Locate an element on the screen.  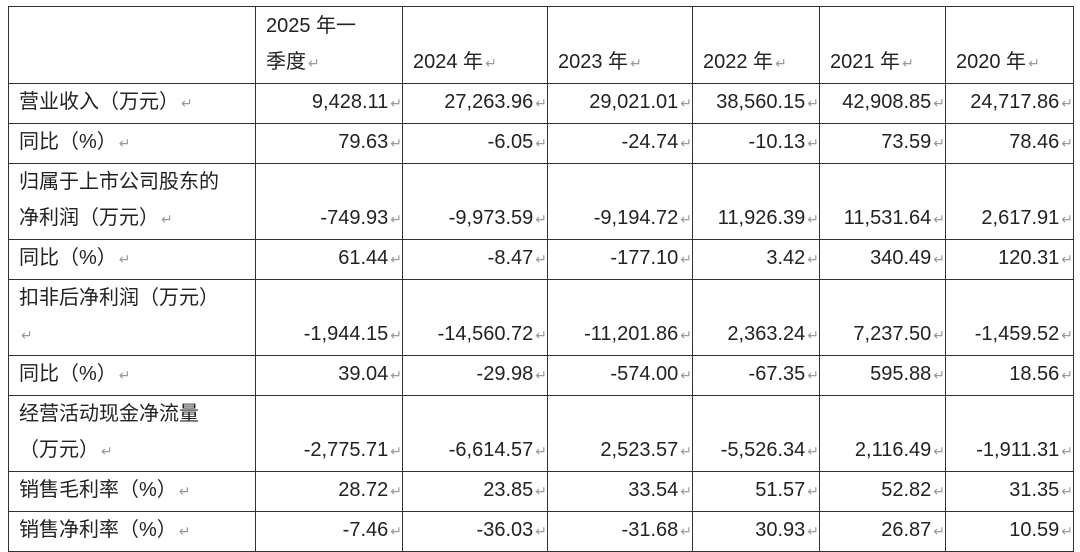
value-cell: 51.57 is located at coordinates (756, 491).